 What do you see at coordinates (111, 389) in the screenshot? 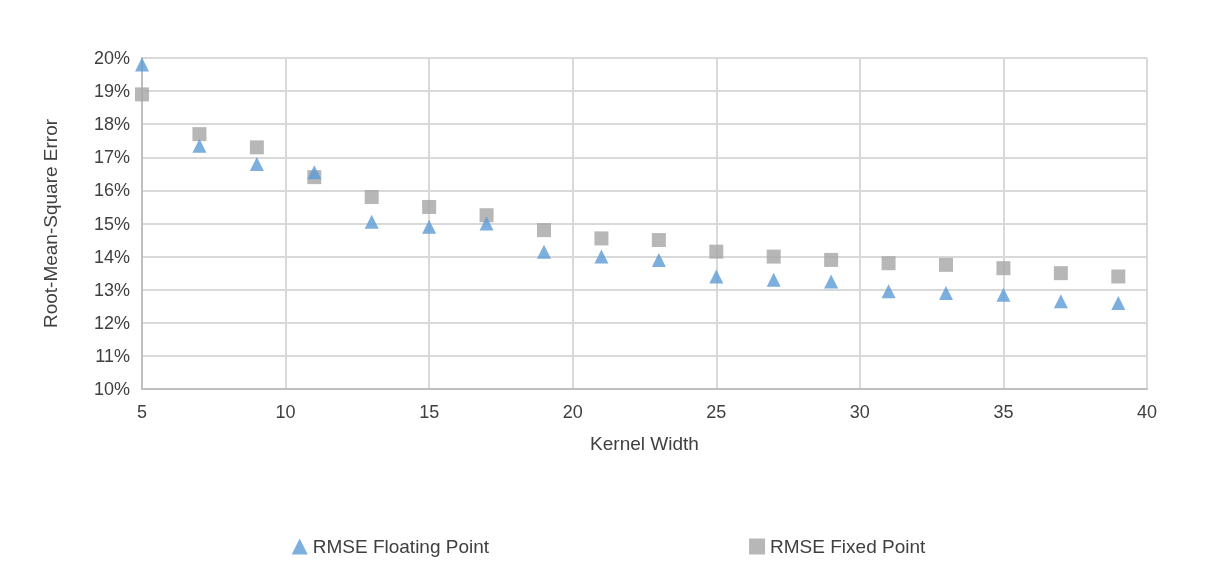
I see `y-tick-label: 10%` at bounding box center [111, 389].